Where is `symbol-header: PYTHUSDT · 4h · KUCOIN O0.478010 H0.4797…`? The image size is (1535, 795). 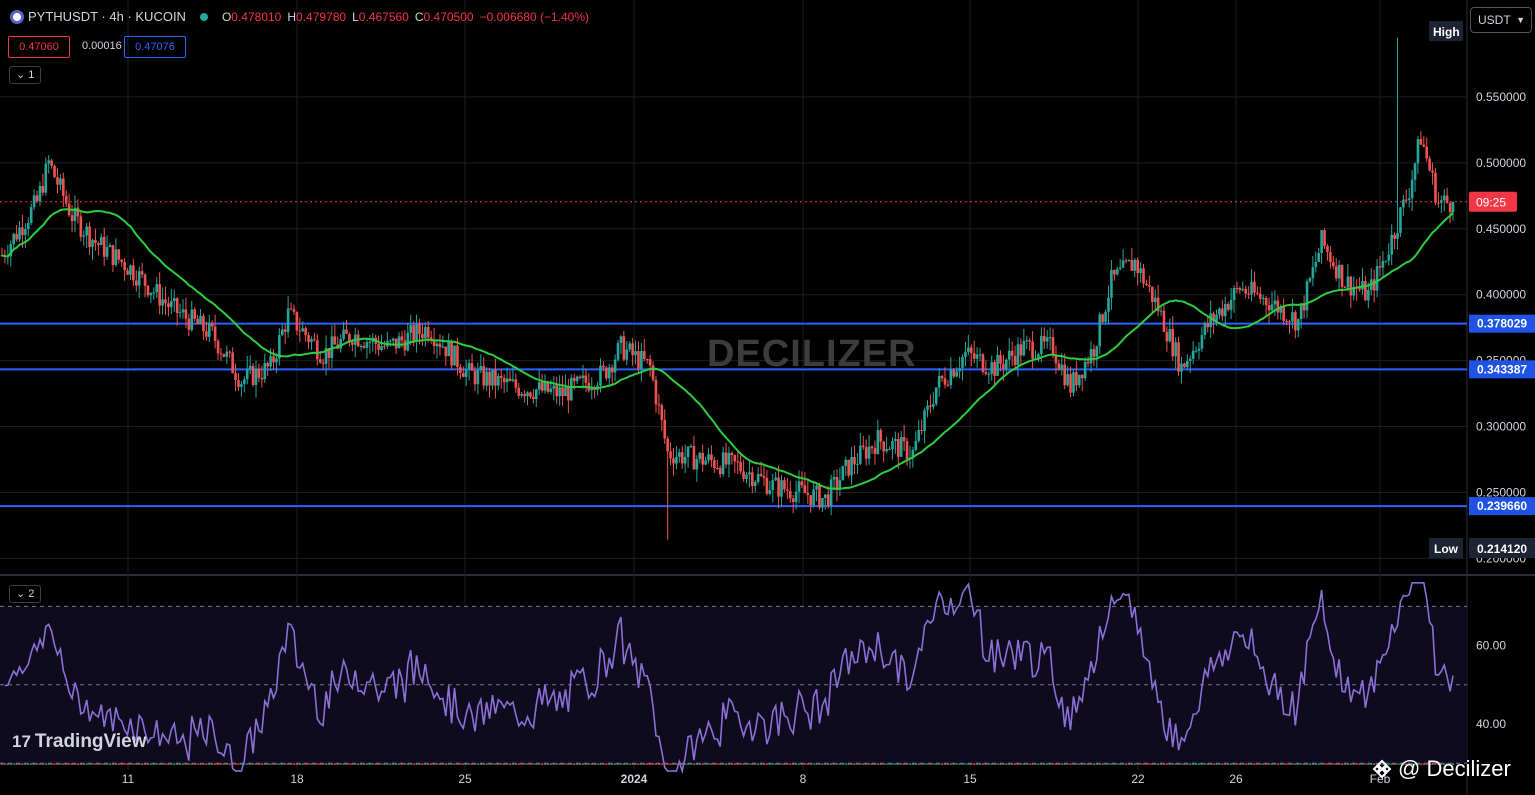 symbol-header: PYTHUSDT · 4h · KUCOIN O0.478010 H0.4797… is located at coordinates (302, 16).